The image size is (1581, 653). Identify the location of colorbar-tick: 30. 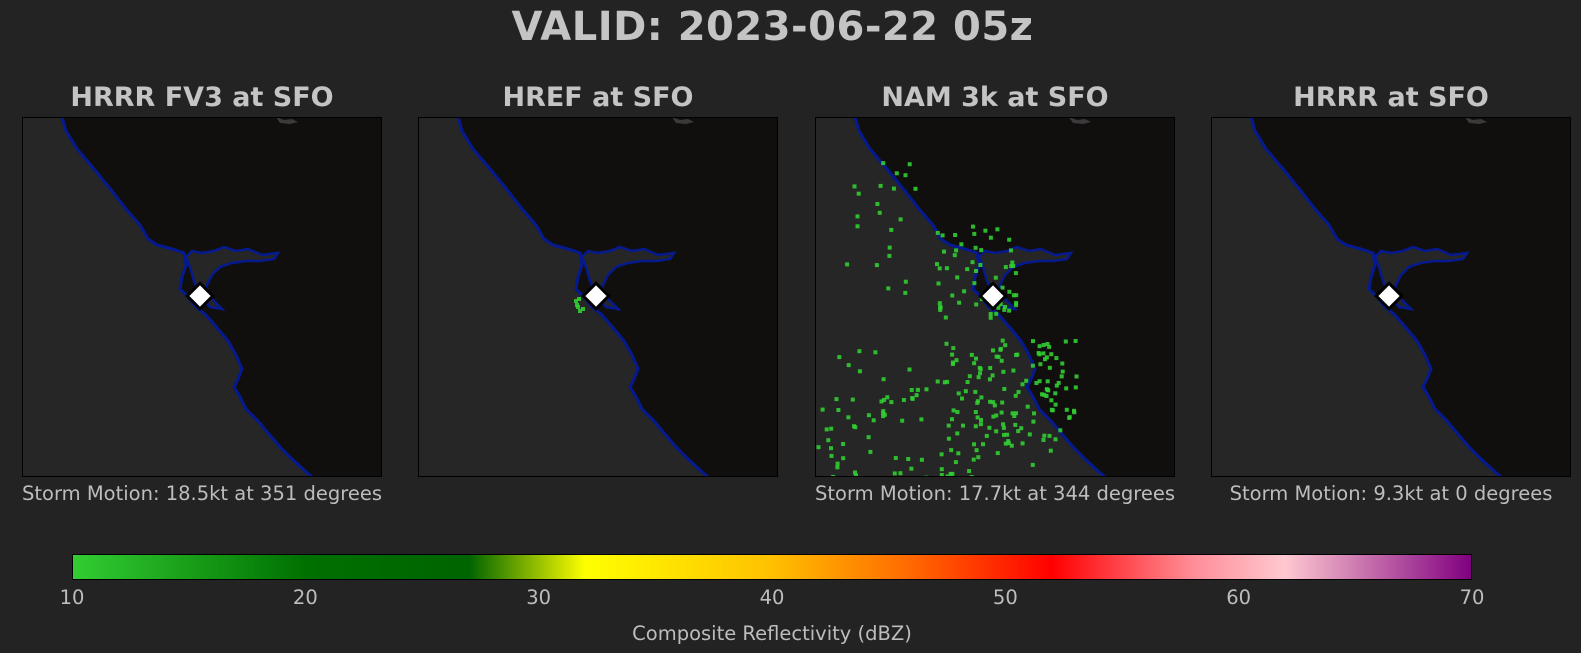
(539, 597).